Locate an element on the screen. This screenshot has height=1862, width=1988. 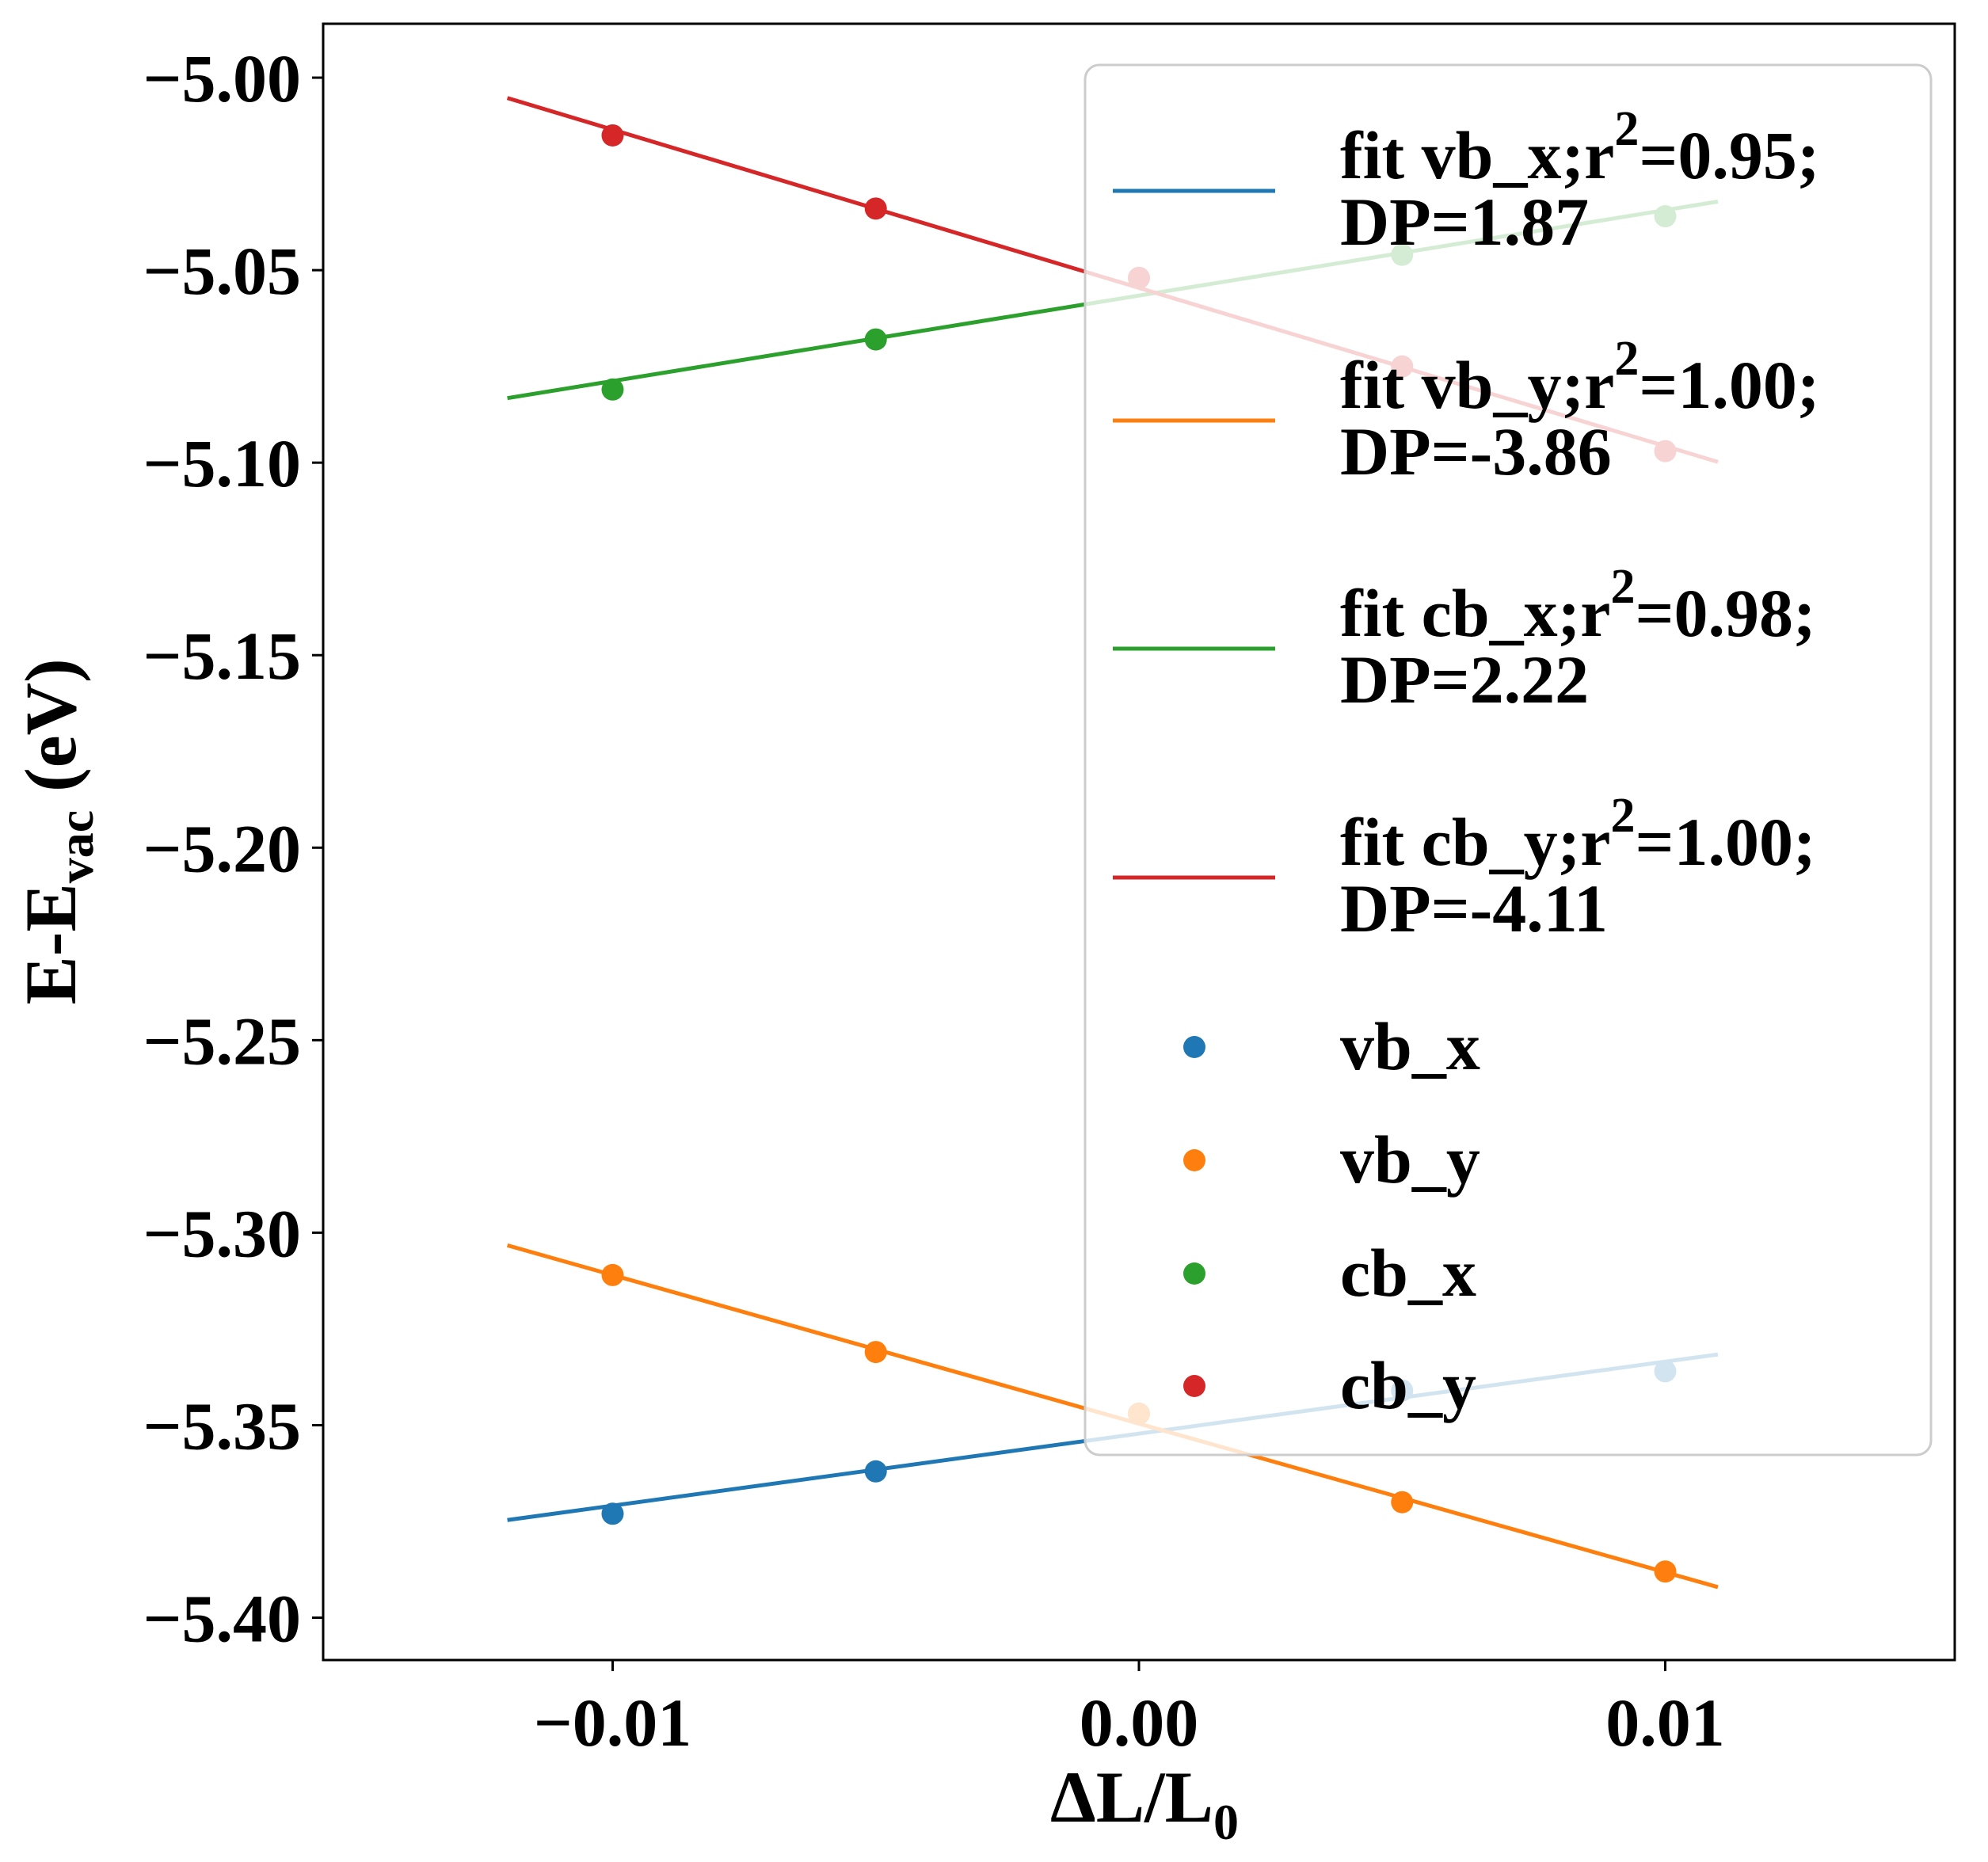
x-tick-label: −0.01 is located at coordinates (613, 1723).